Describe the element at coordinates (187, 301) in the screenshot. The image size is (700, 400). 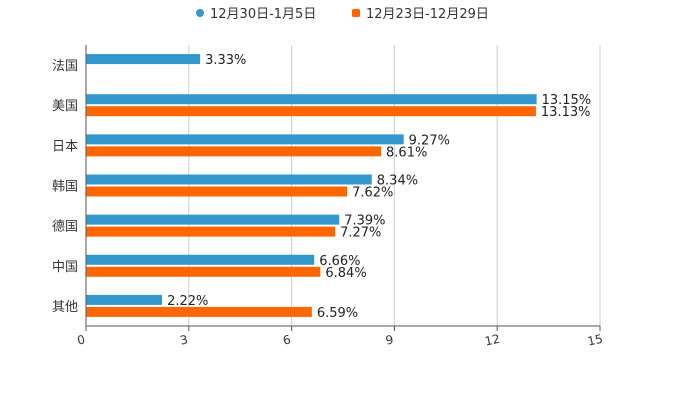
I see `data-label: 2.22%` at that location.